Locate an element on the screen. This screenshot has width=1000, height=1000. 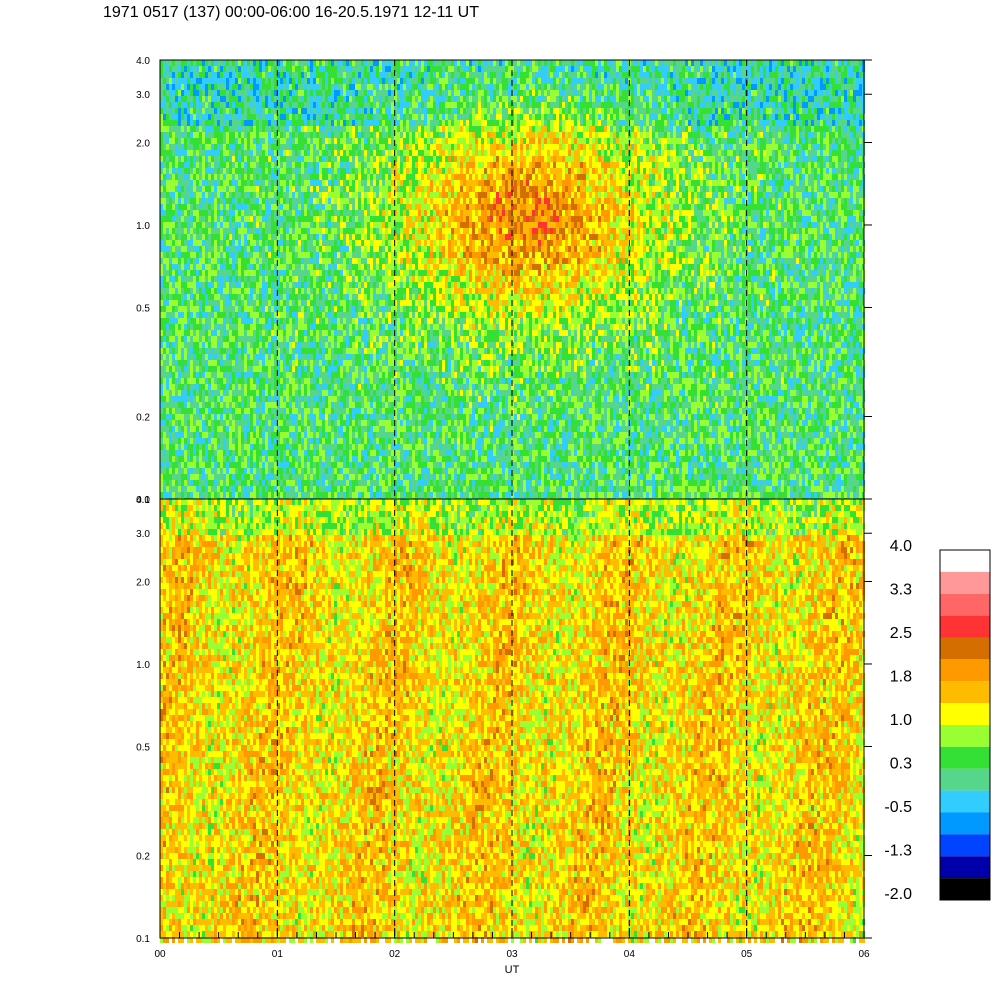
x-tick-label: 05 is located at coordinates (747, 954).